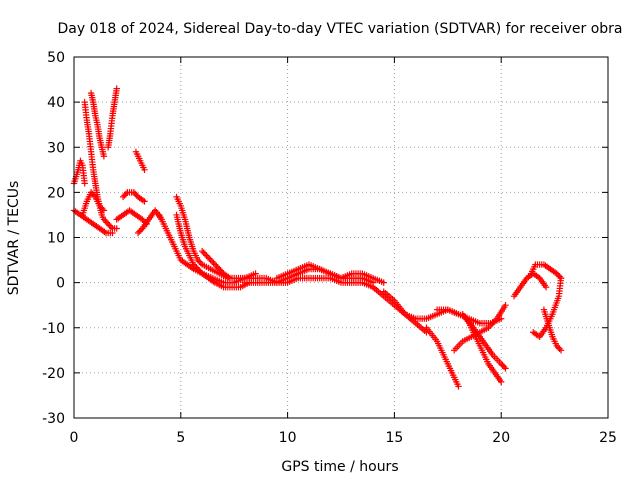 This screenshot has height=480, width=640. What do you see at coordinates (486, 343) in the screenshot?
I see `series-X` at bounding box center [486, 343].